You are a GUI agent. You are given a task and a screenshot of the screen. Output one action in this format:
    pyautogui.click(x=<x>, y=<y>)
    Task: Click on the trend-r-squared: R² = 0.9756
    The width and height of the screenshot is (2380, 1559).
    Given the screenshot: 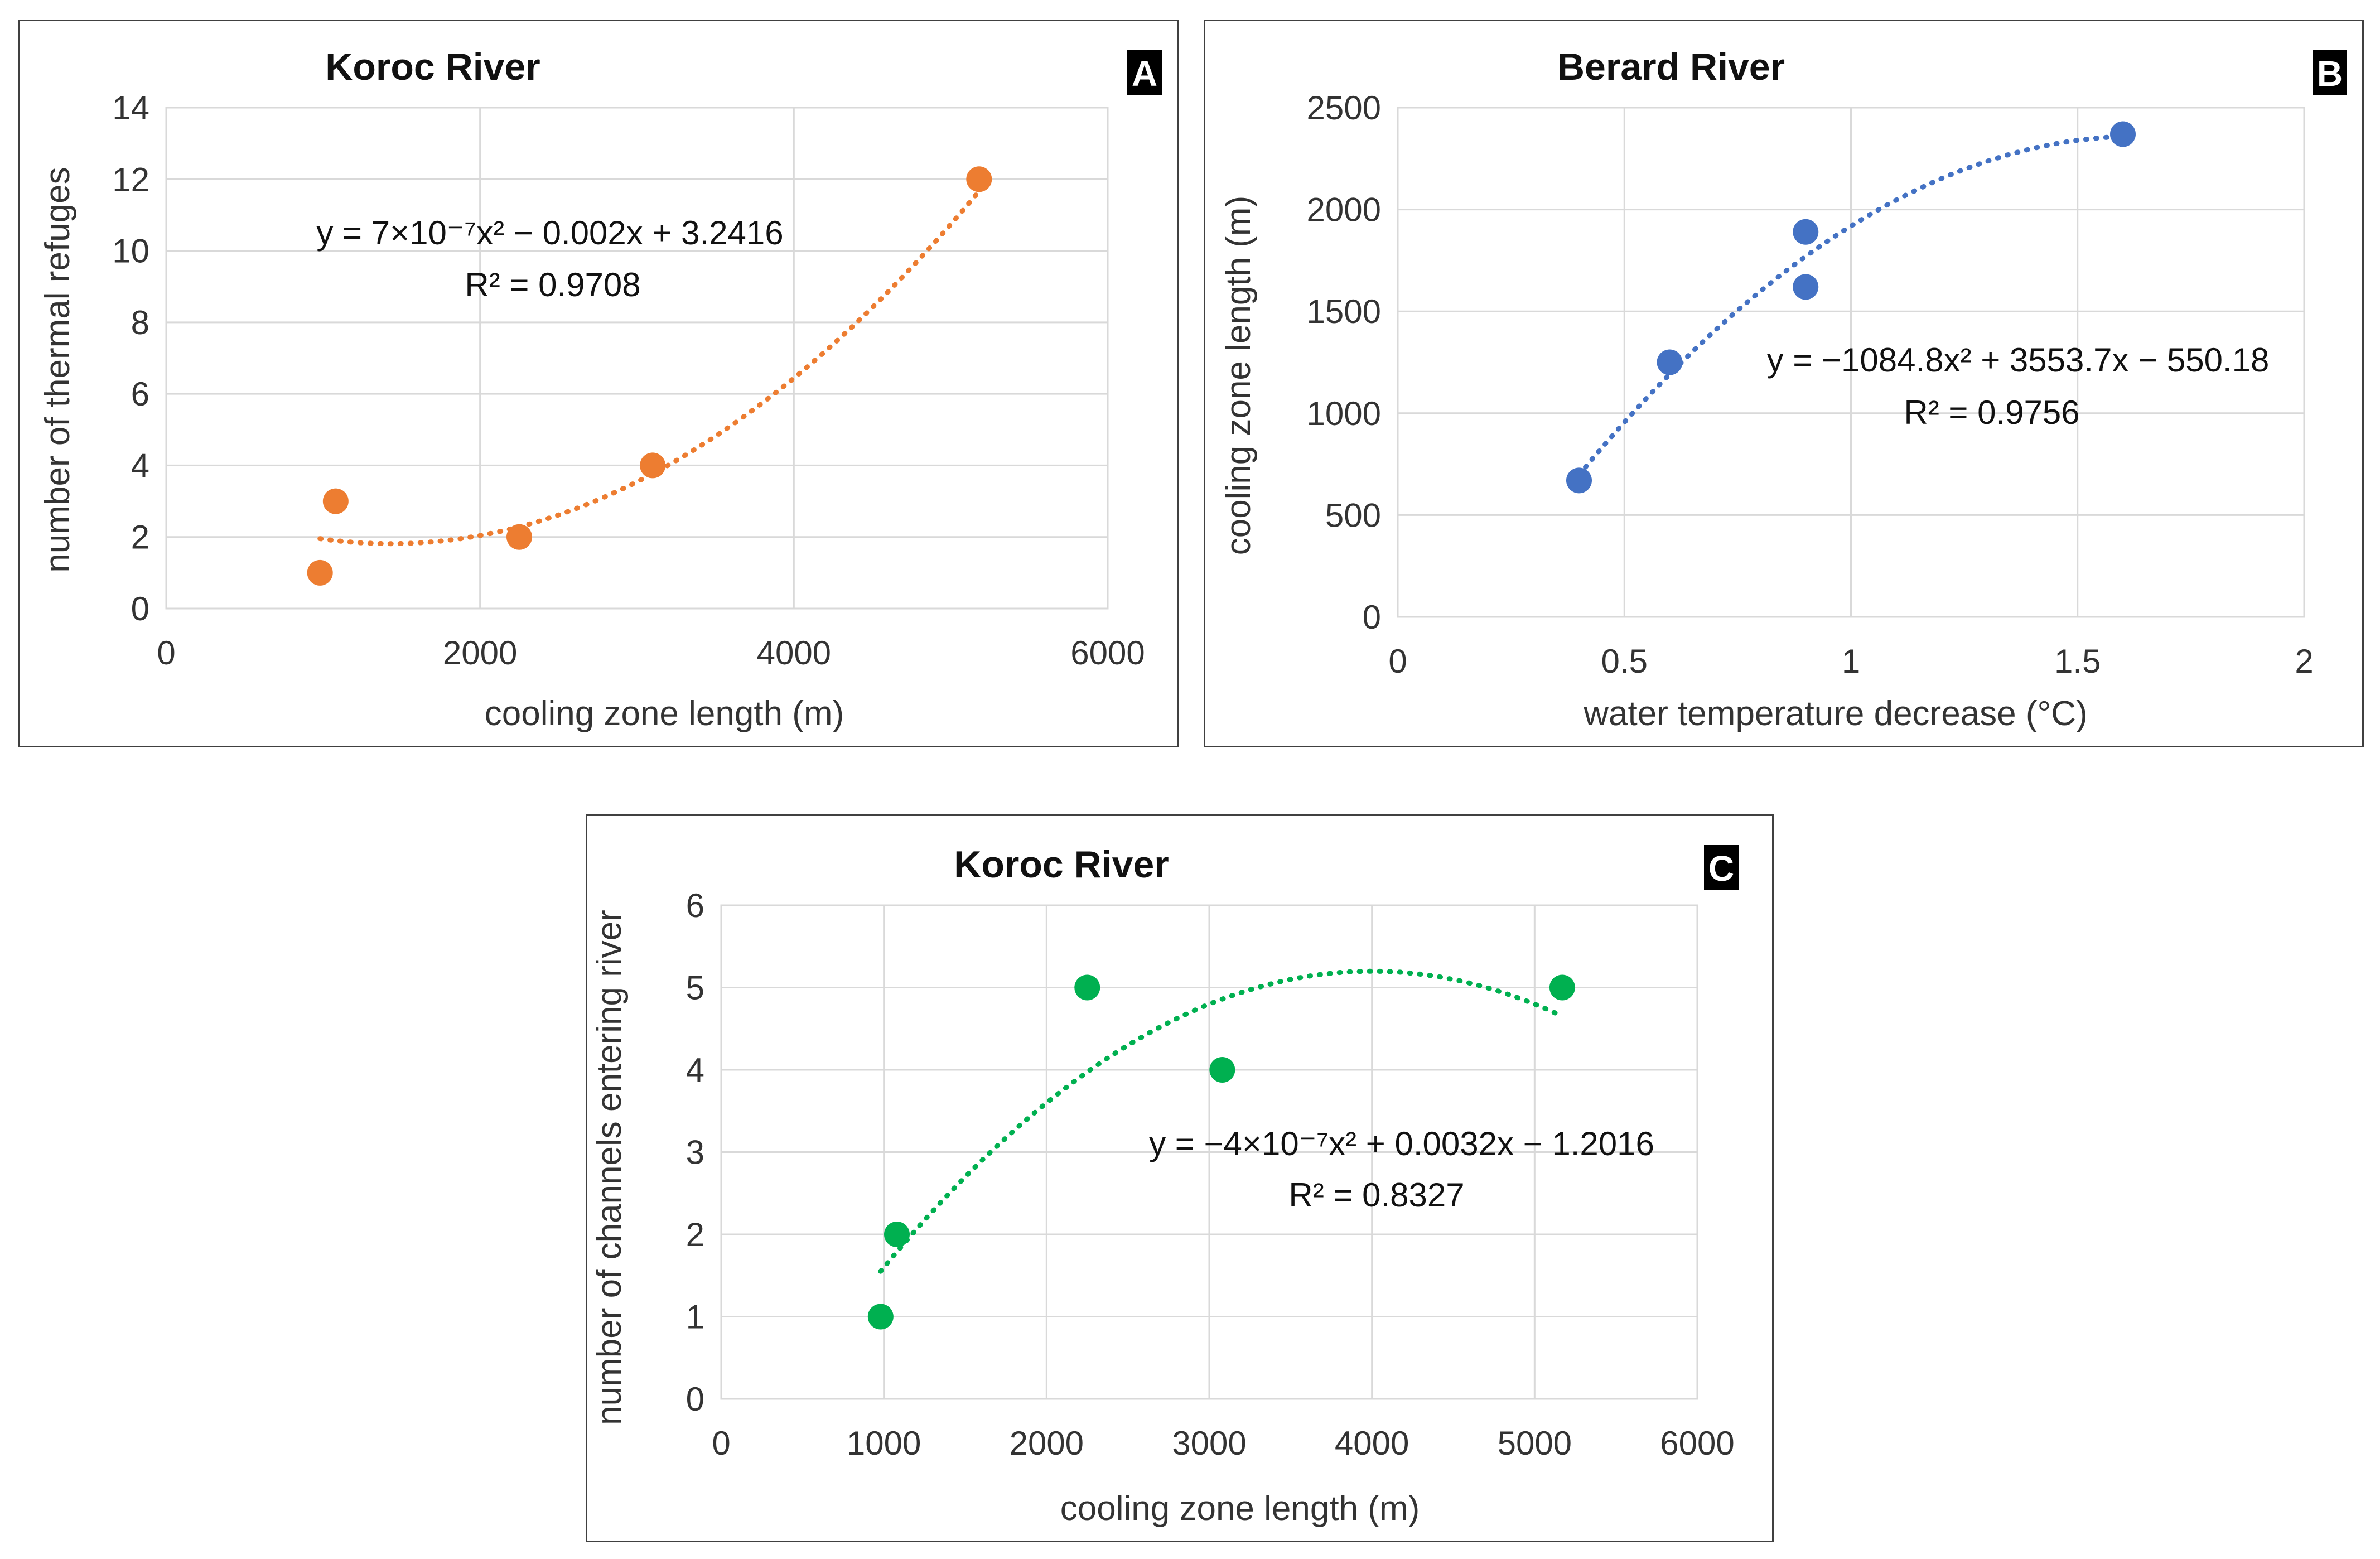 What is the action you would take?
    pyautogui.click(x=1991, y=412)
    